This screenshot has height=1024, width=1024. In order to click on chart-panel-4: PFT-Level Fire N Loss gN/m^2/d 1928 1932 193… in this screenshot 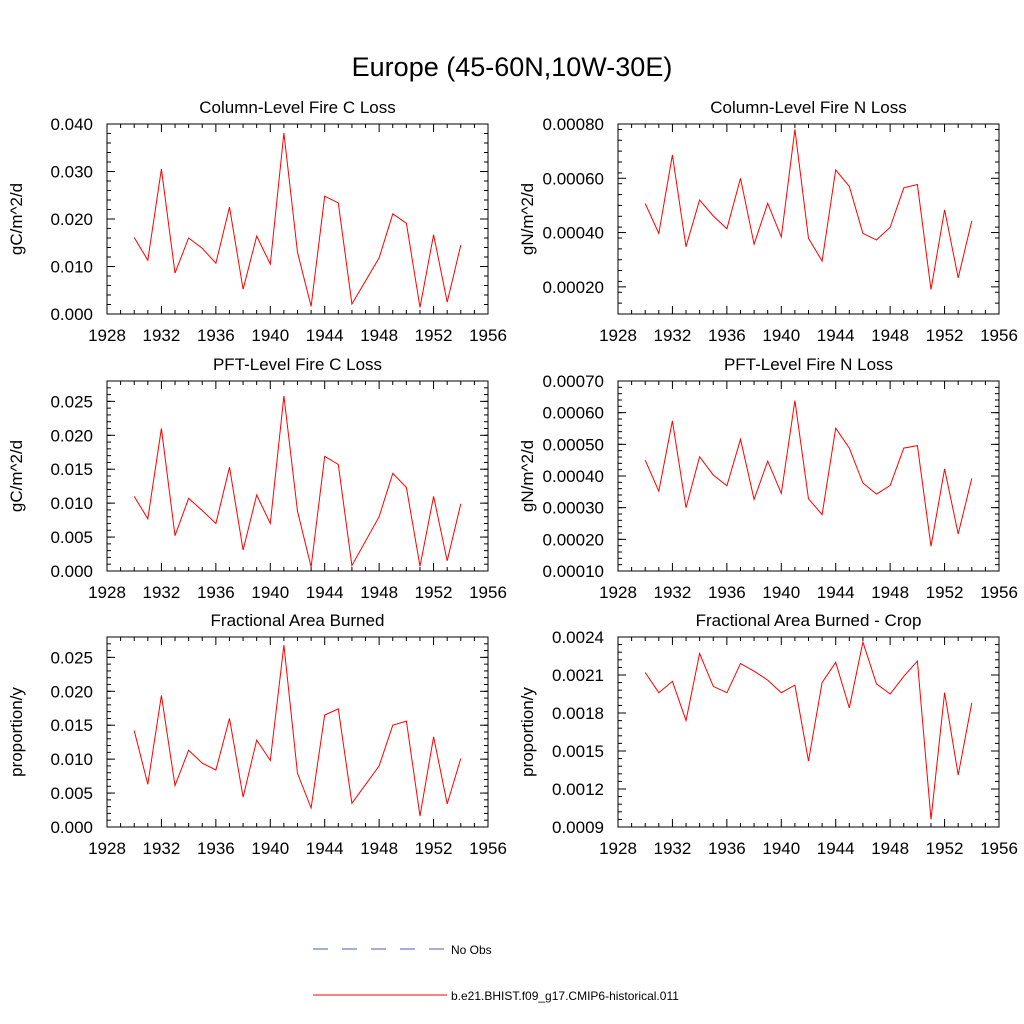, I will do `click(768, 478)`.